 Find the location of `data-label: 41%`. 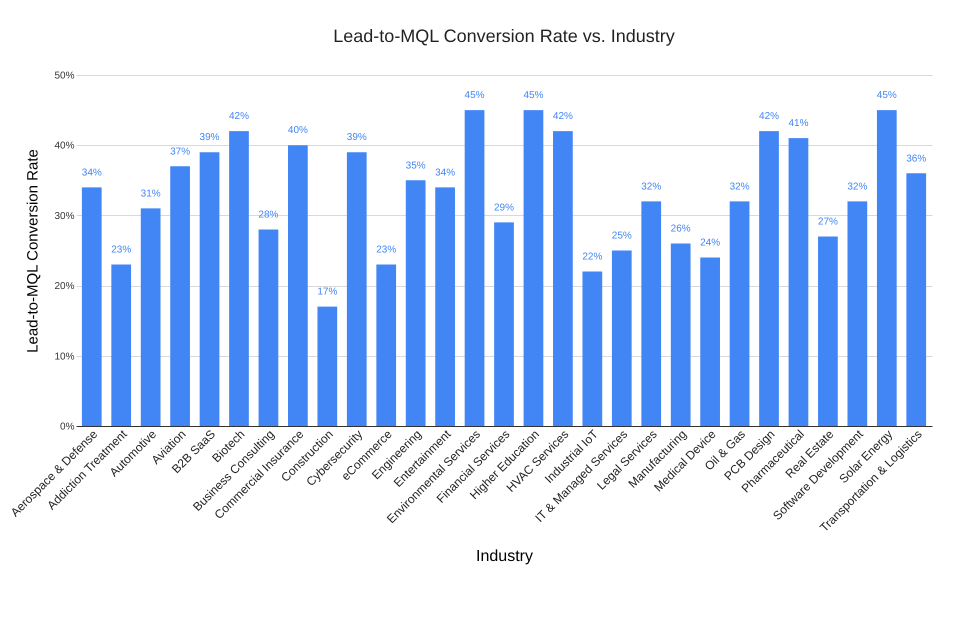

data-label: 41% is located at coordinates (798, 124).